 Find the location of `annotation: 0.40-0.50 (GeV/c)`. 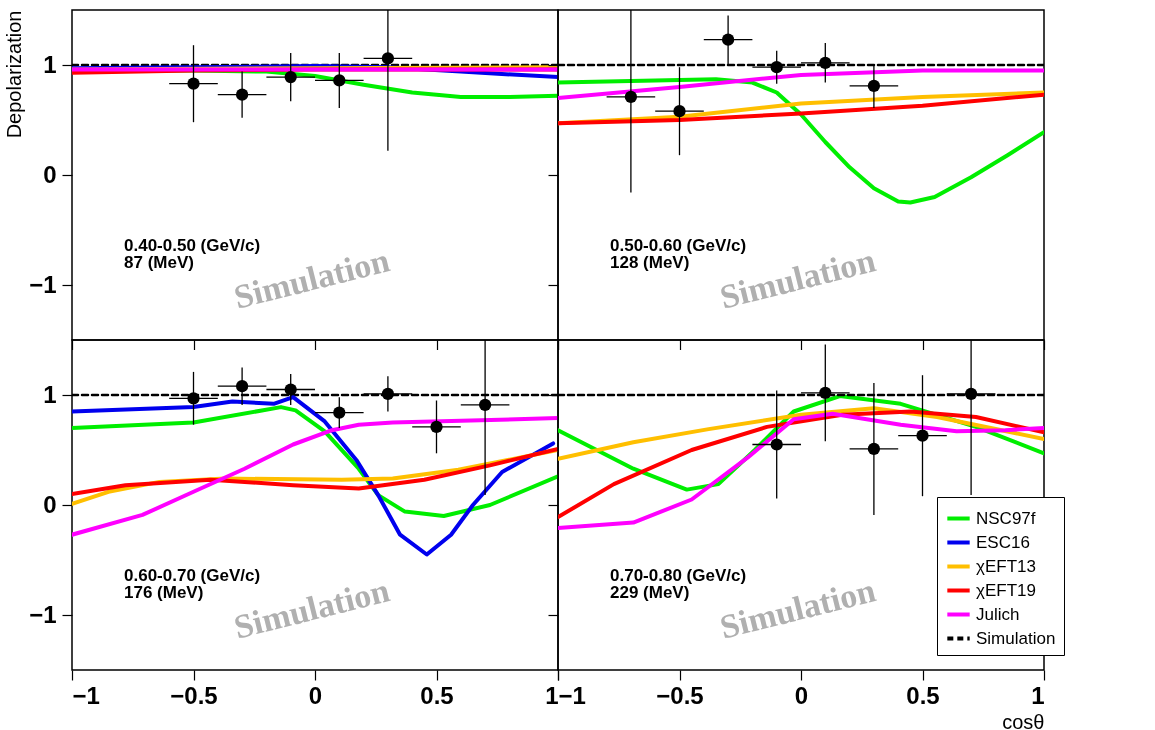

annotation: 0.40-0.50 (GeV/c) is located at coordinates (192, 245).